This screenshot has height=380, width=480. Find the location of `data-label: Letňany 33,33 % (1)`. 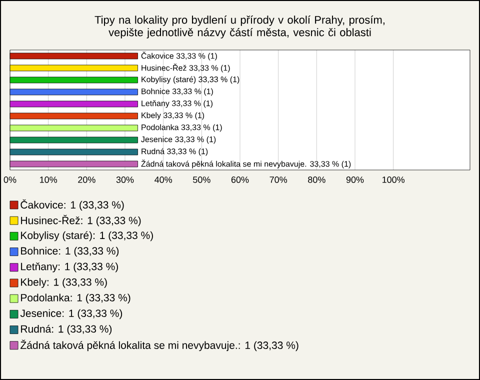

data-label: Letňany 33,33 % (1) is located at coordinates (177, 104).